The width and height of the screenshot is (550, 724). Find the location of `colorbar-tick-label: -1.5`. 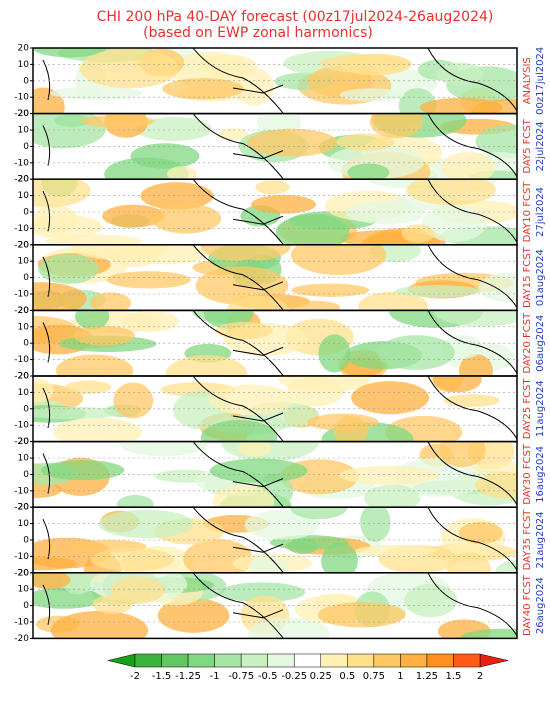

colorbar-tick-label: -1.5 is located at coordinates (162, 676).